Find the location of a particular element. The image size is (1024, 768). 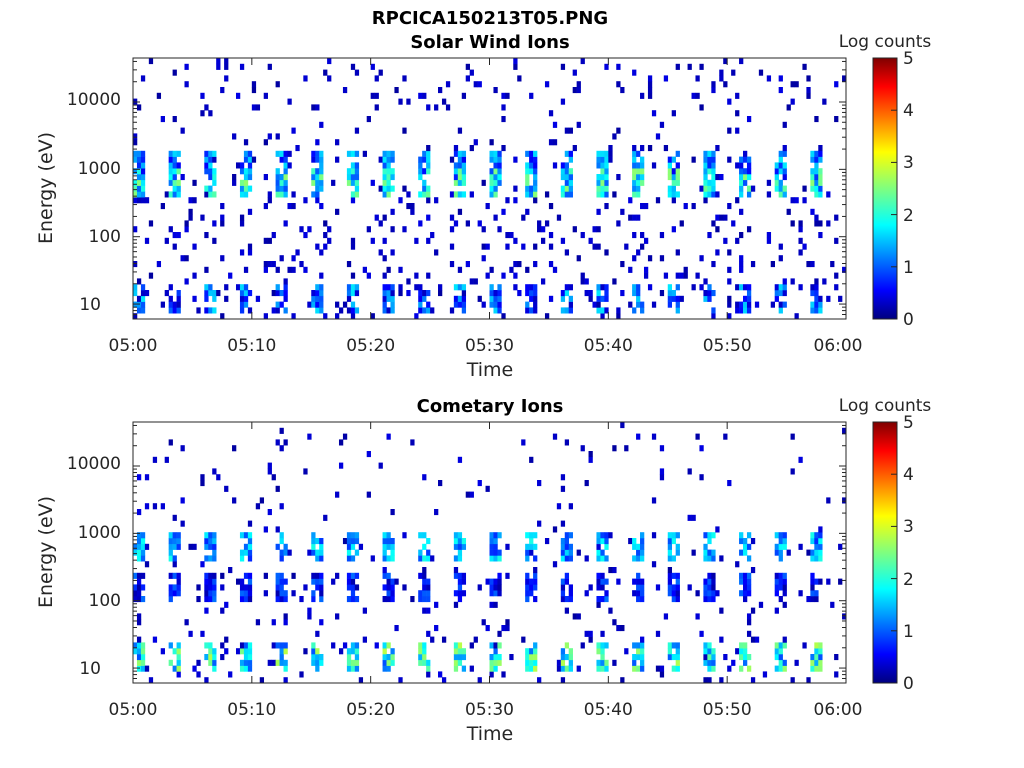

x-tick-label: 05:40 is located at coordinates (608, 710).